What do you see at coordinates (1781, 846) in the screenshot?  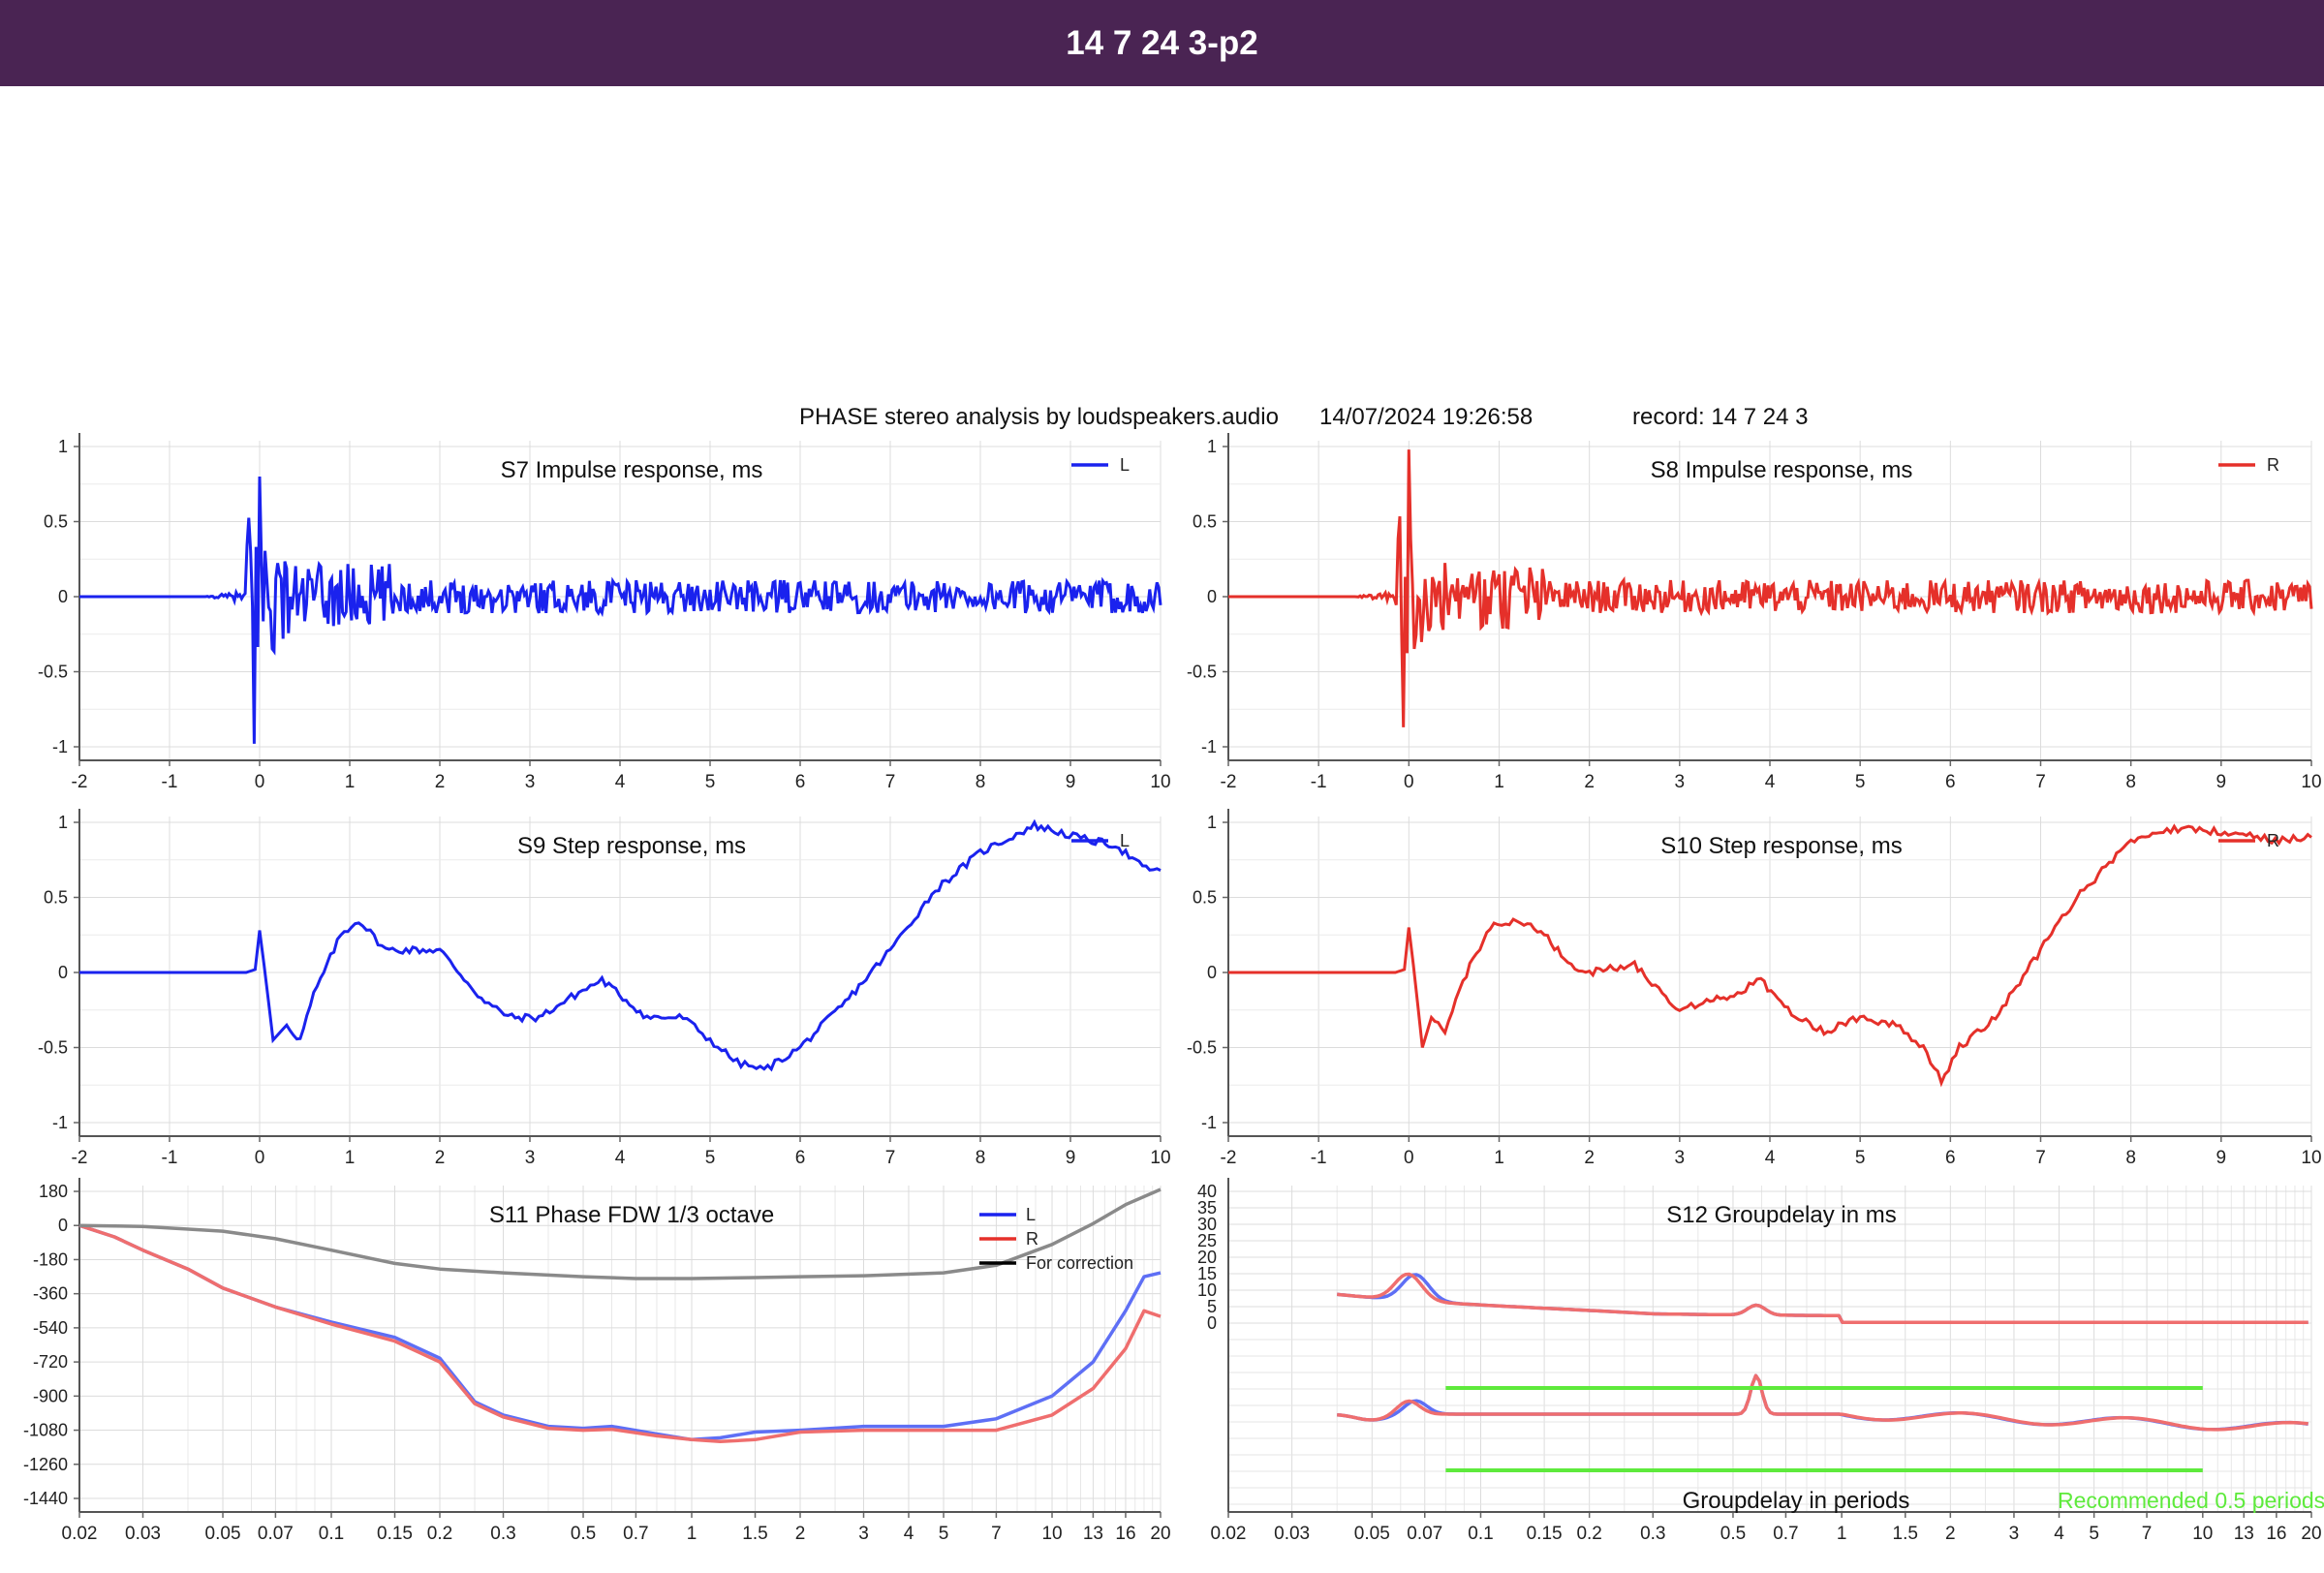 I see `plot-title: S10 Step response, ms` at bounding box center [1781, 846].